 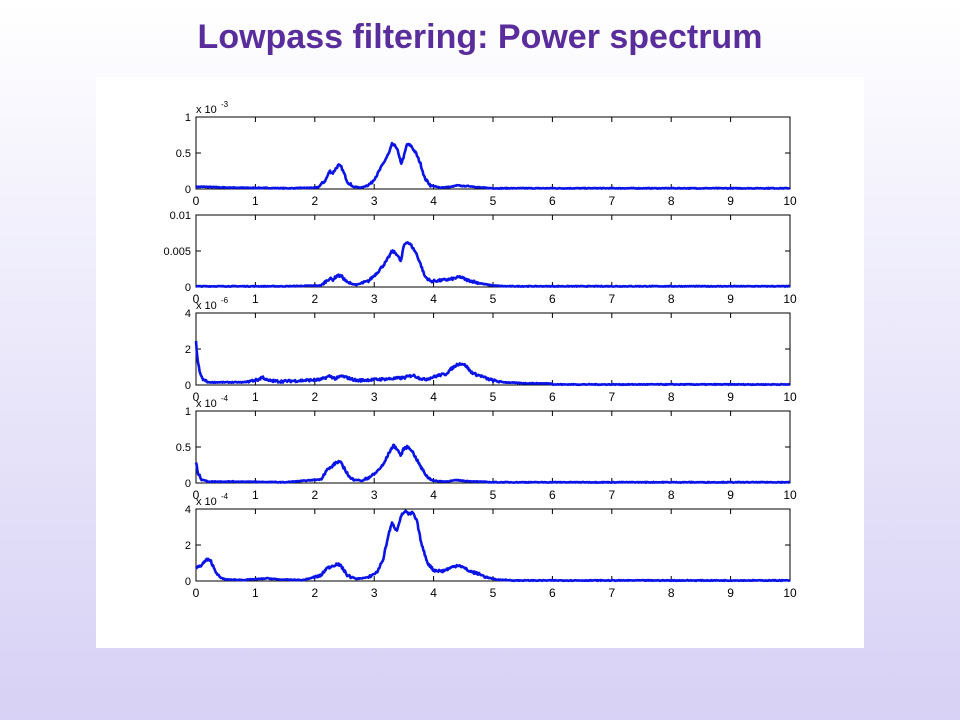 I want to click on y-tick-label: 0.01, so click(x=180, y=216).